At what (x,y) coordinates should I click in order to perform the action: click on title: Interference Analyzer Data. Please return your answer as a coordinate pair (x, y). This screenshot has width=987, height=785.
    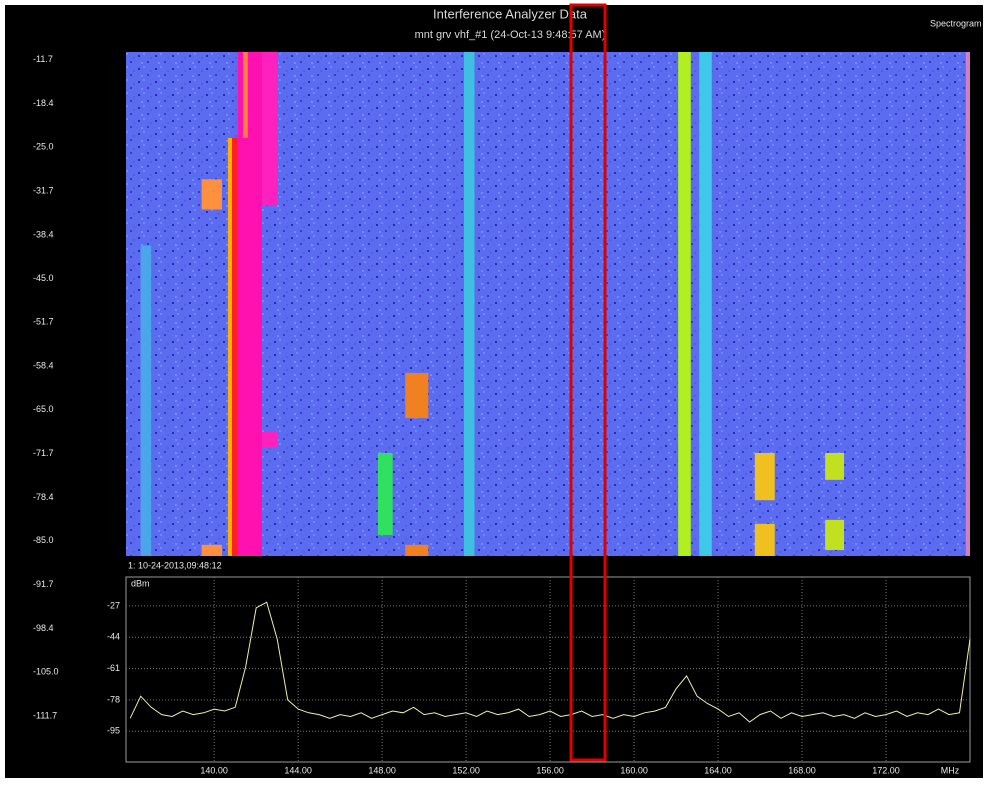
    Looking at the image, I should click on (510, 13).